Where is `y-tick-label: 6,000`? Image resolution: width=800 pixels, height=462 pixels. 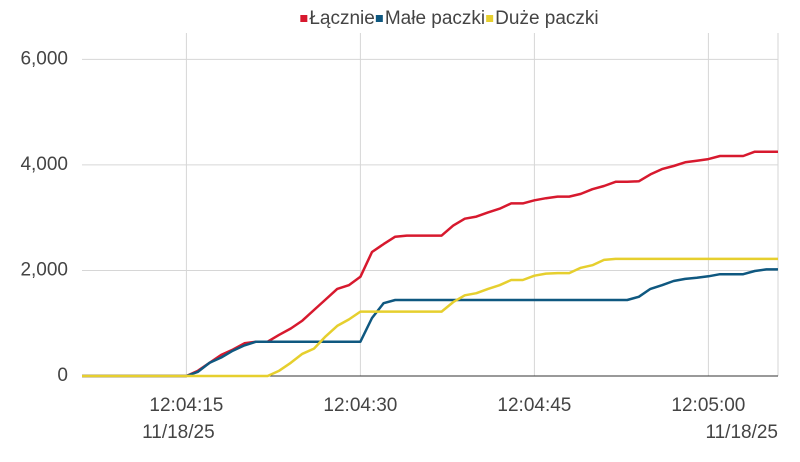
y-tick-label: 6,000 is located at coordinates (44, 58).